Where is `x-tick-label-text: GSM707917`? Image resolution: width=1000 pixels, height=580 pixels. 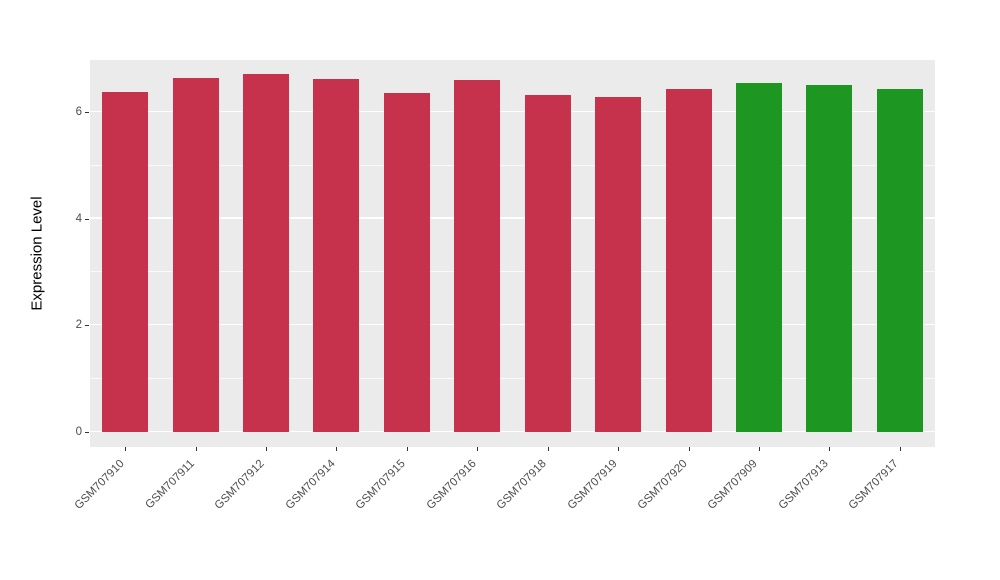 x-tick-label-text: GSM707917 is located at coordinates (874, 484).